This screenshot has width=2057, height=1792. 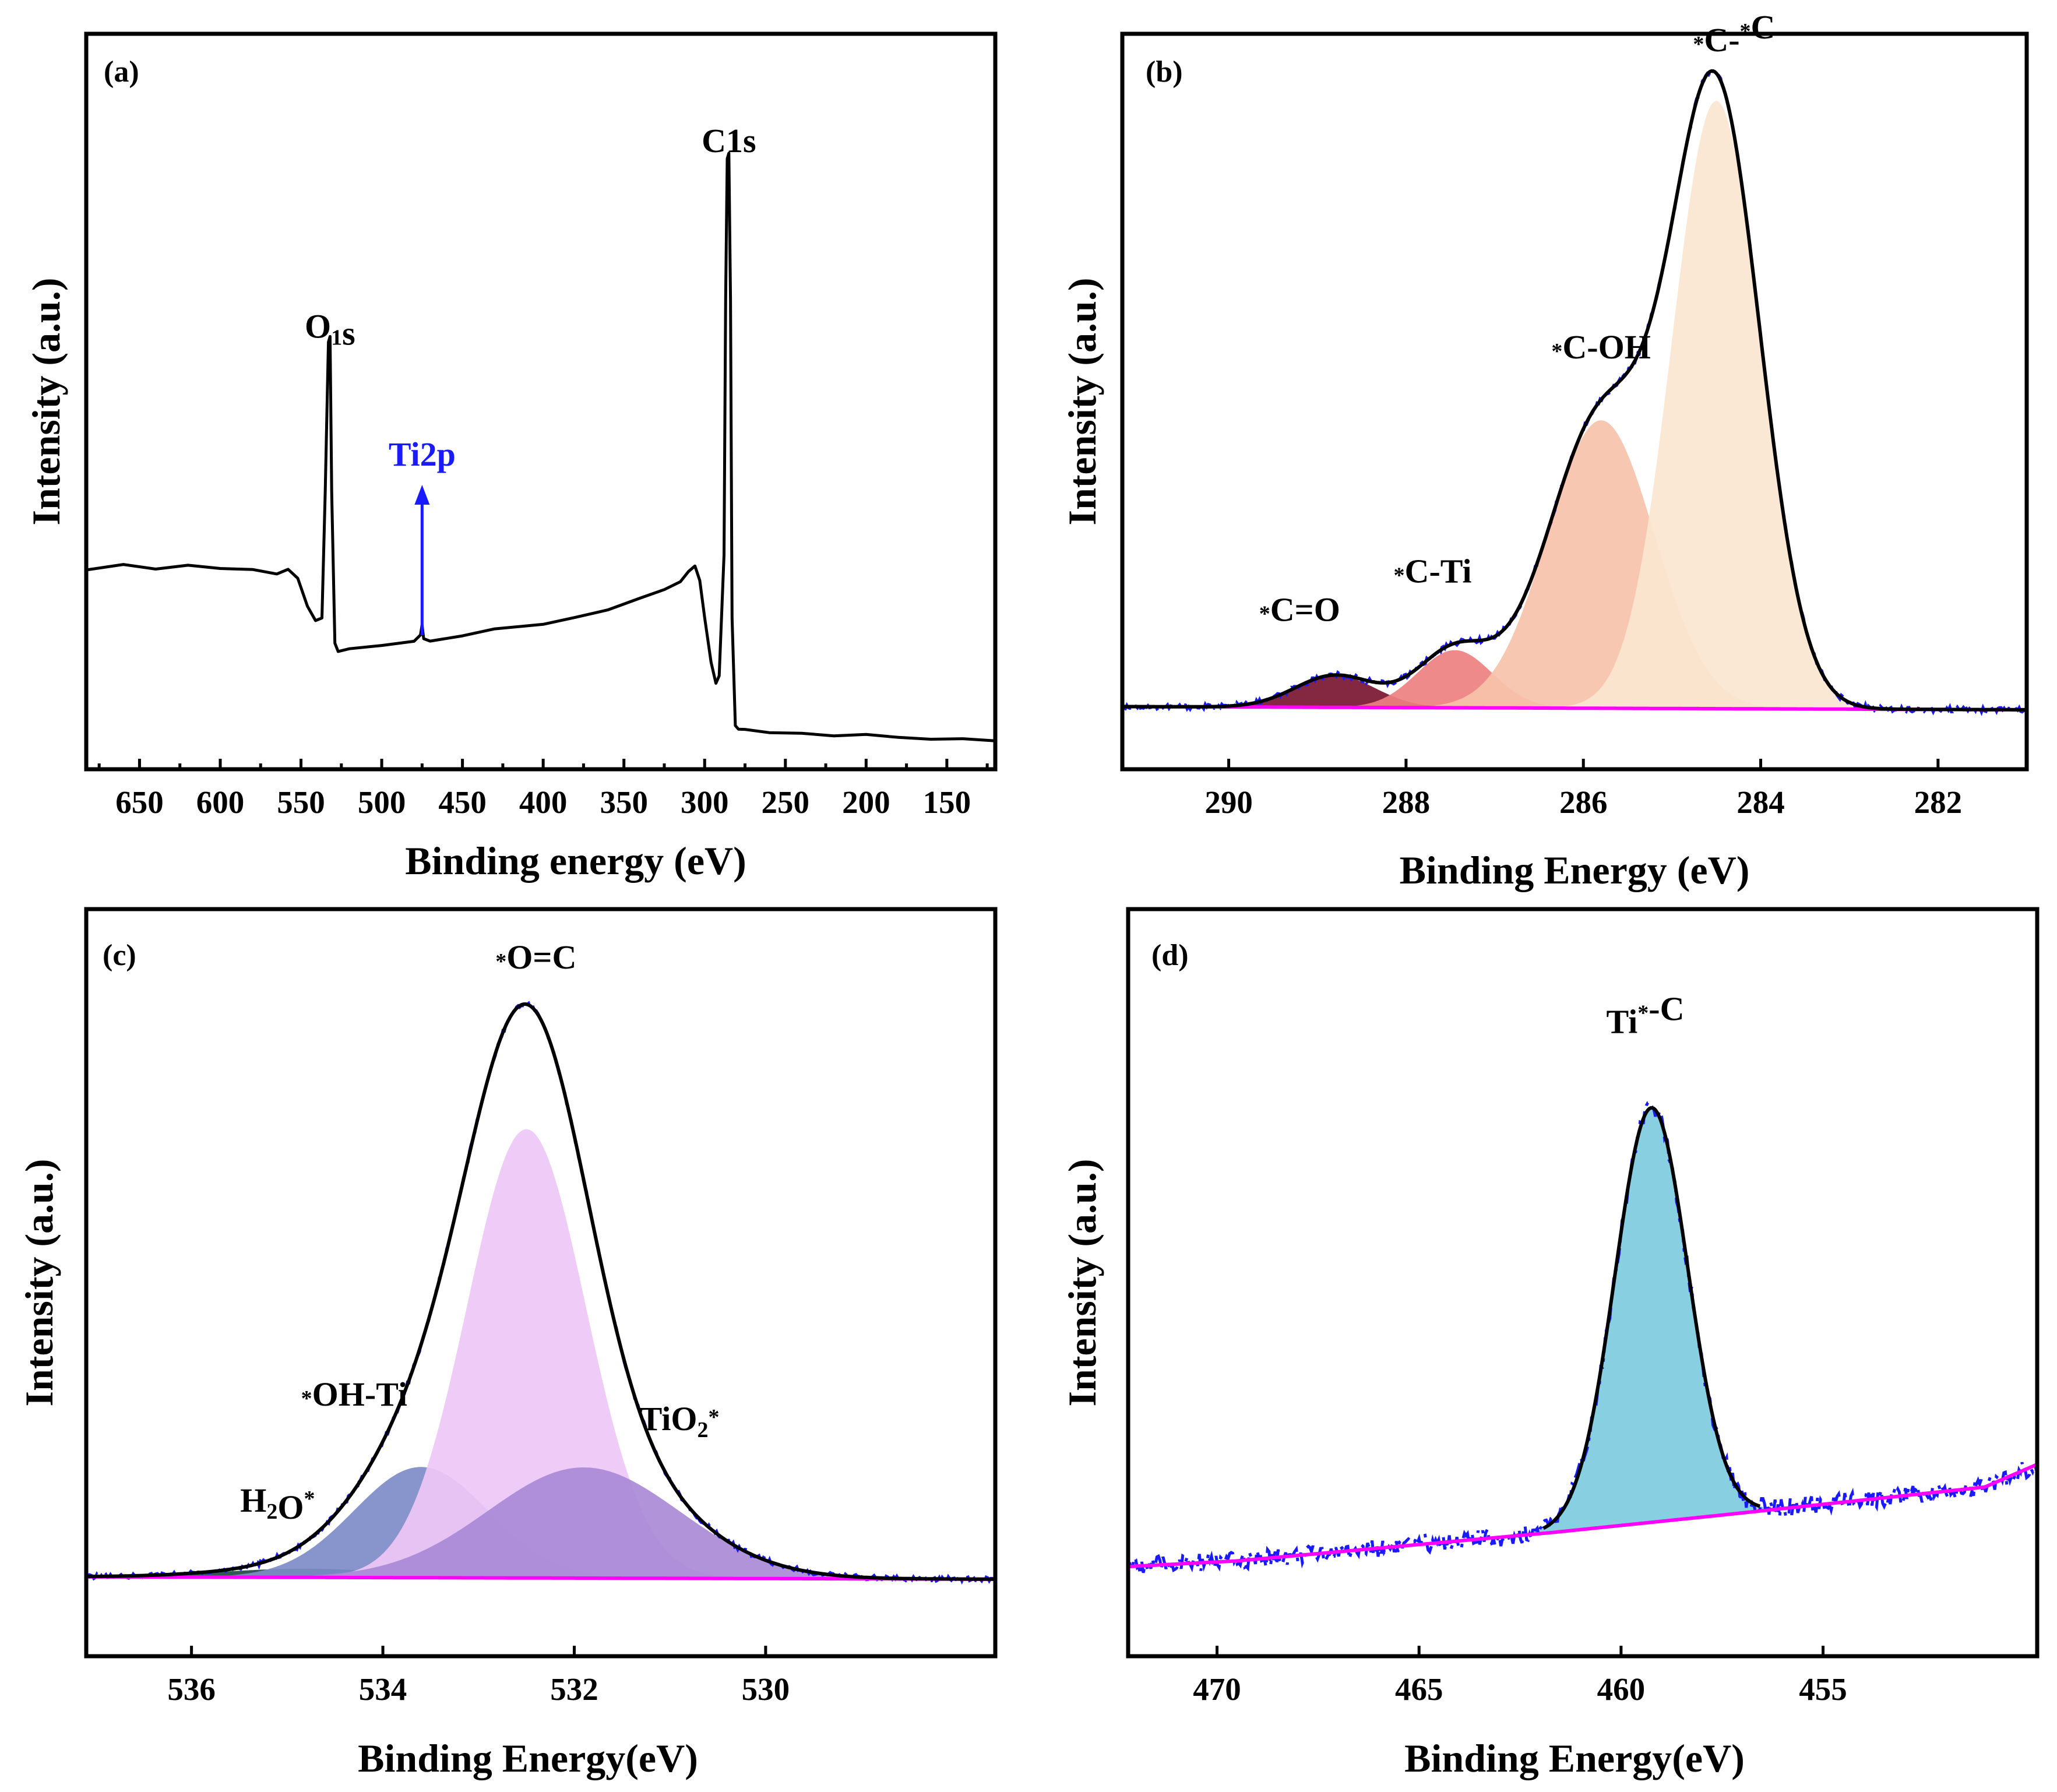 I want to click on peak-annotation: *C-OH, so click(x=1601, y=347).